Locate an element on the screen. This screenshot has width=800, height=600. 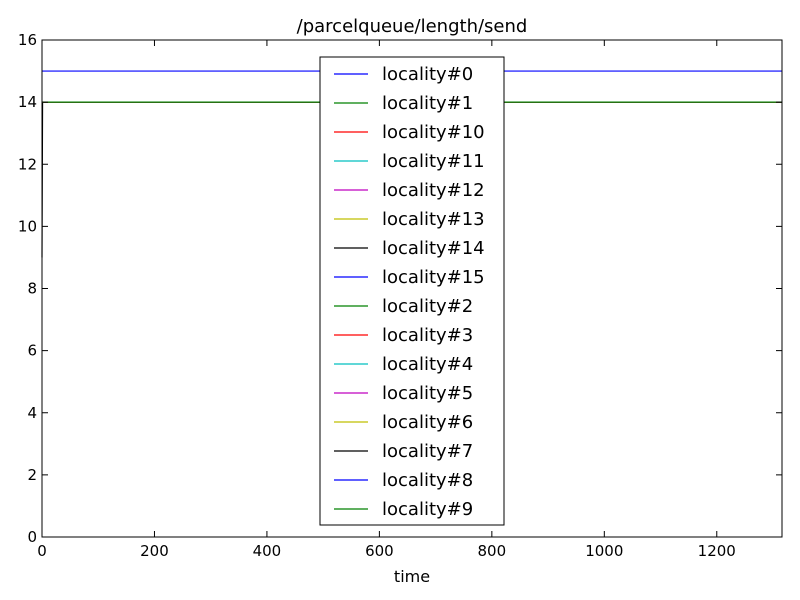
legend-label: locality#10 is located at coordinates (433, 132).